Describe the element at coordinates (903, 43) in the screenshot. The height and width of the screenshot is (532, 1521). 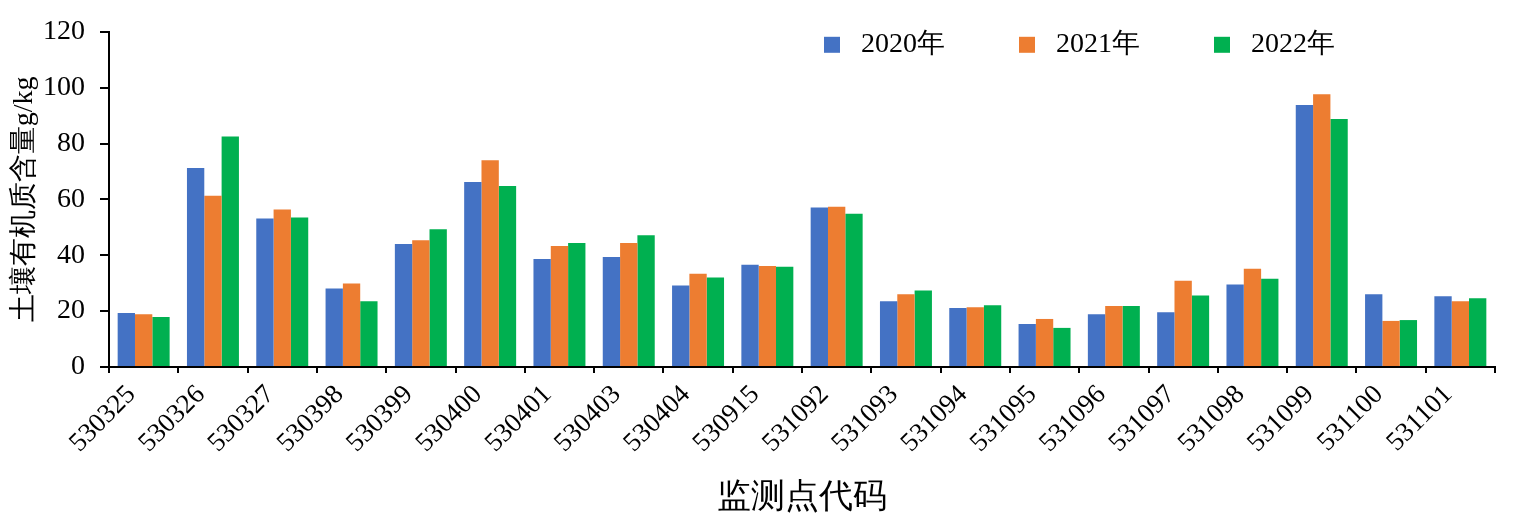
I see `legend-label: 2020年` at that location.